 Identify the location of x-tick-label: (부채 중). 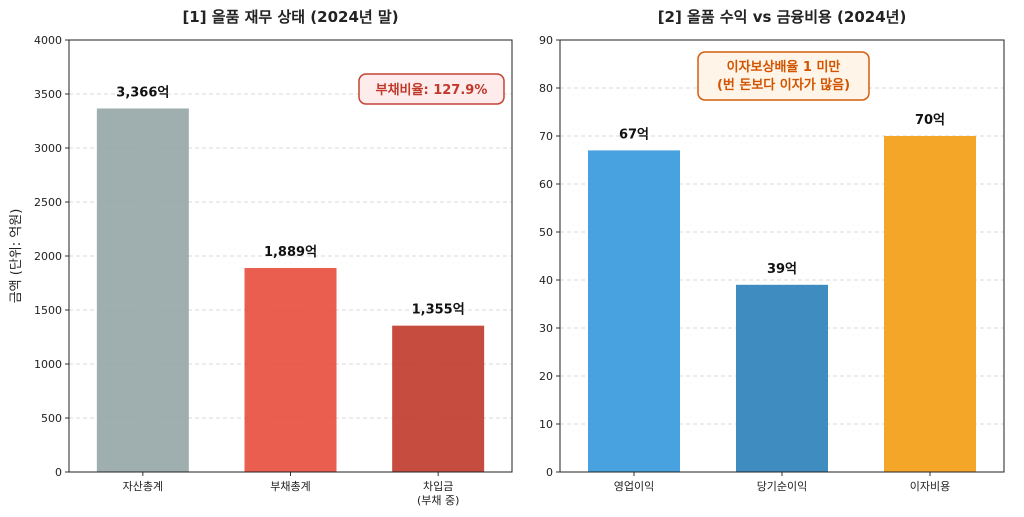
(438, 500).